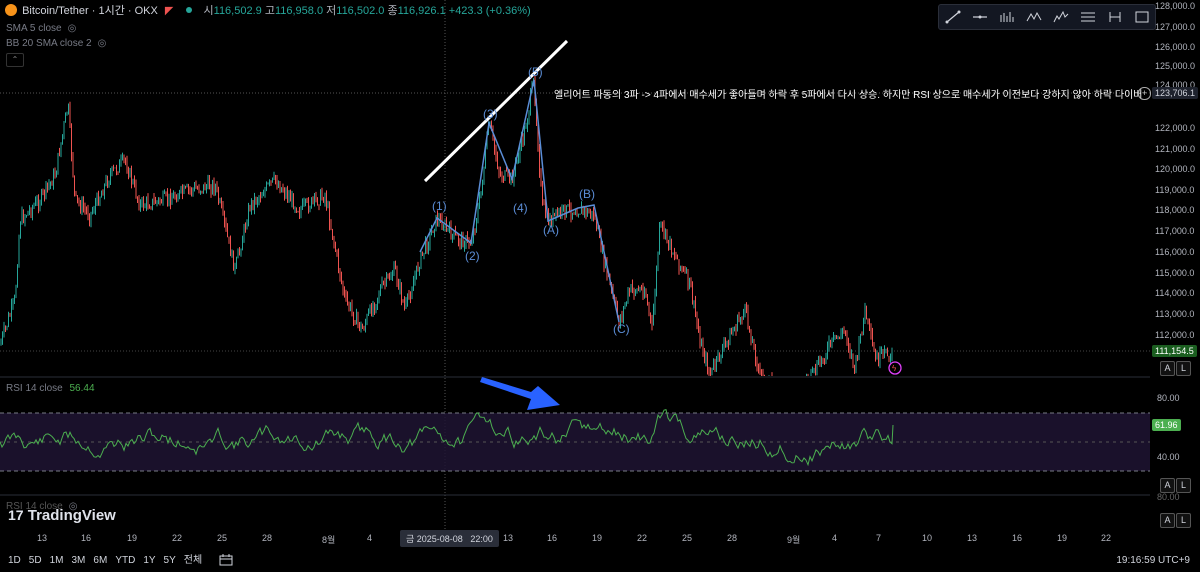 This screenshot has width=1200, height=572. Describe the element at coordinates (490, 114) in the screenshot. I see `wave-label-3: (3)` at that location.